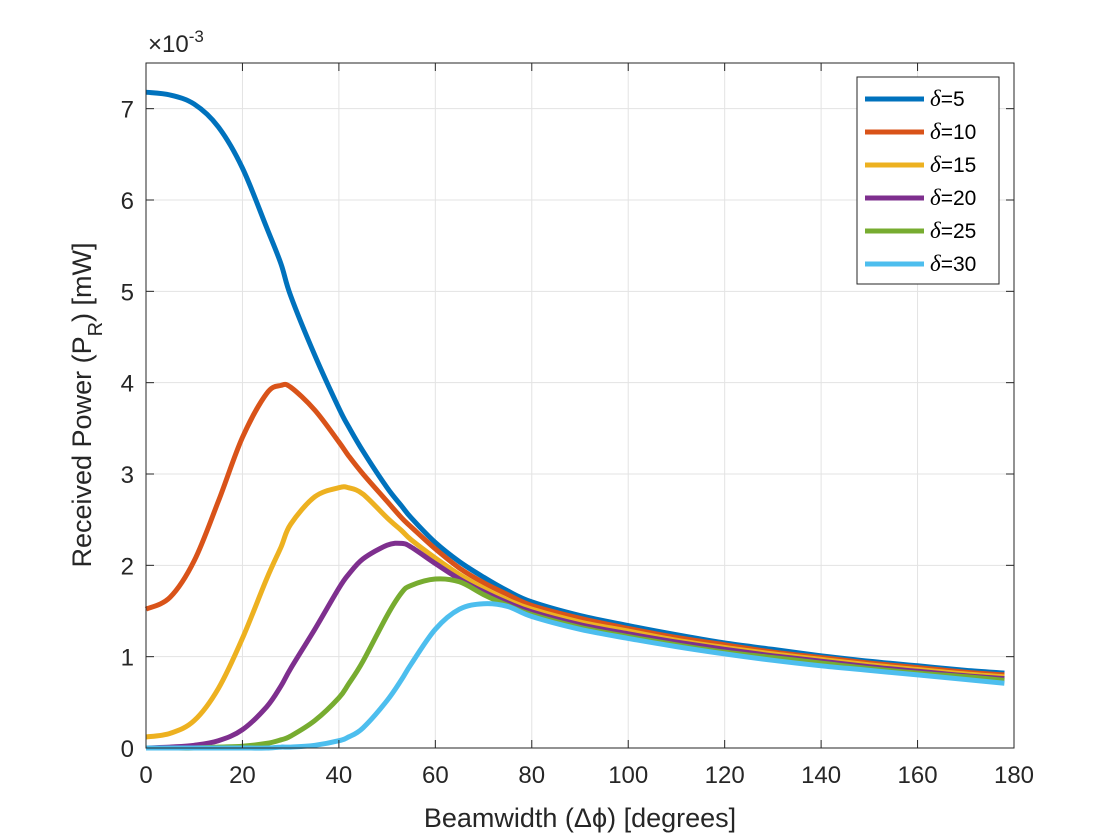 The width and height of the screenshot is (1120, 840). I want to click on y-tick-label: 2, so click(127, 566).